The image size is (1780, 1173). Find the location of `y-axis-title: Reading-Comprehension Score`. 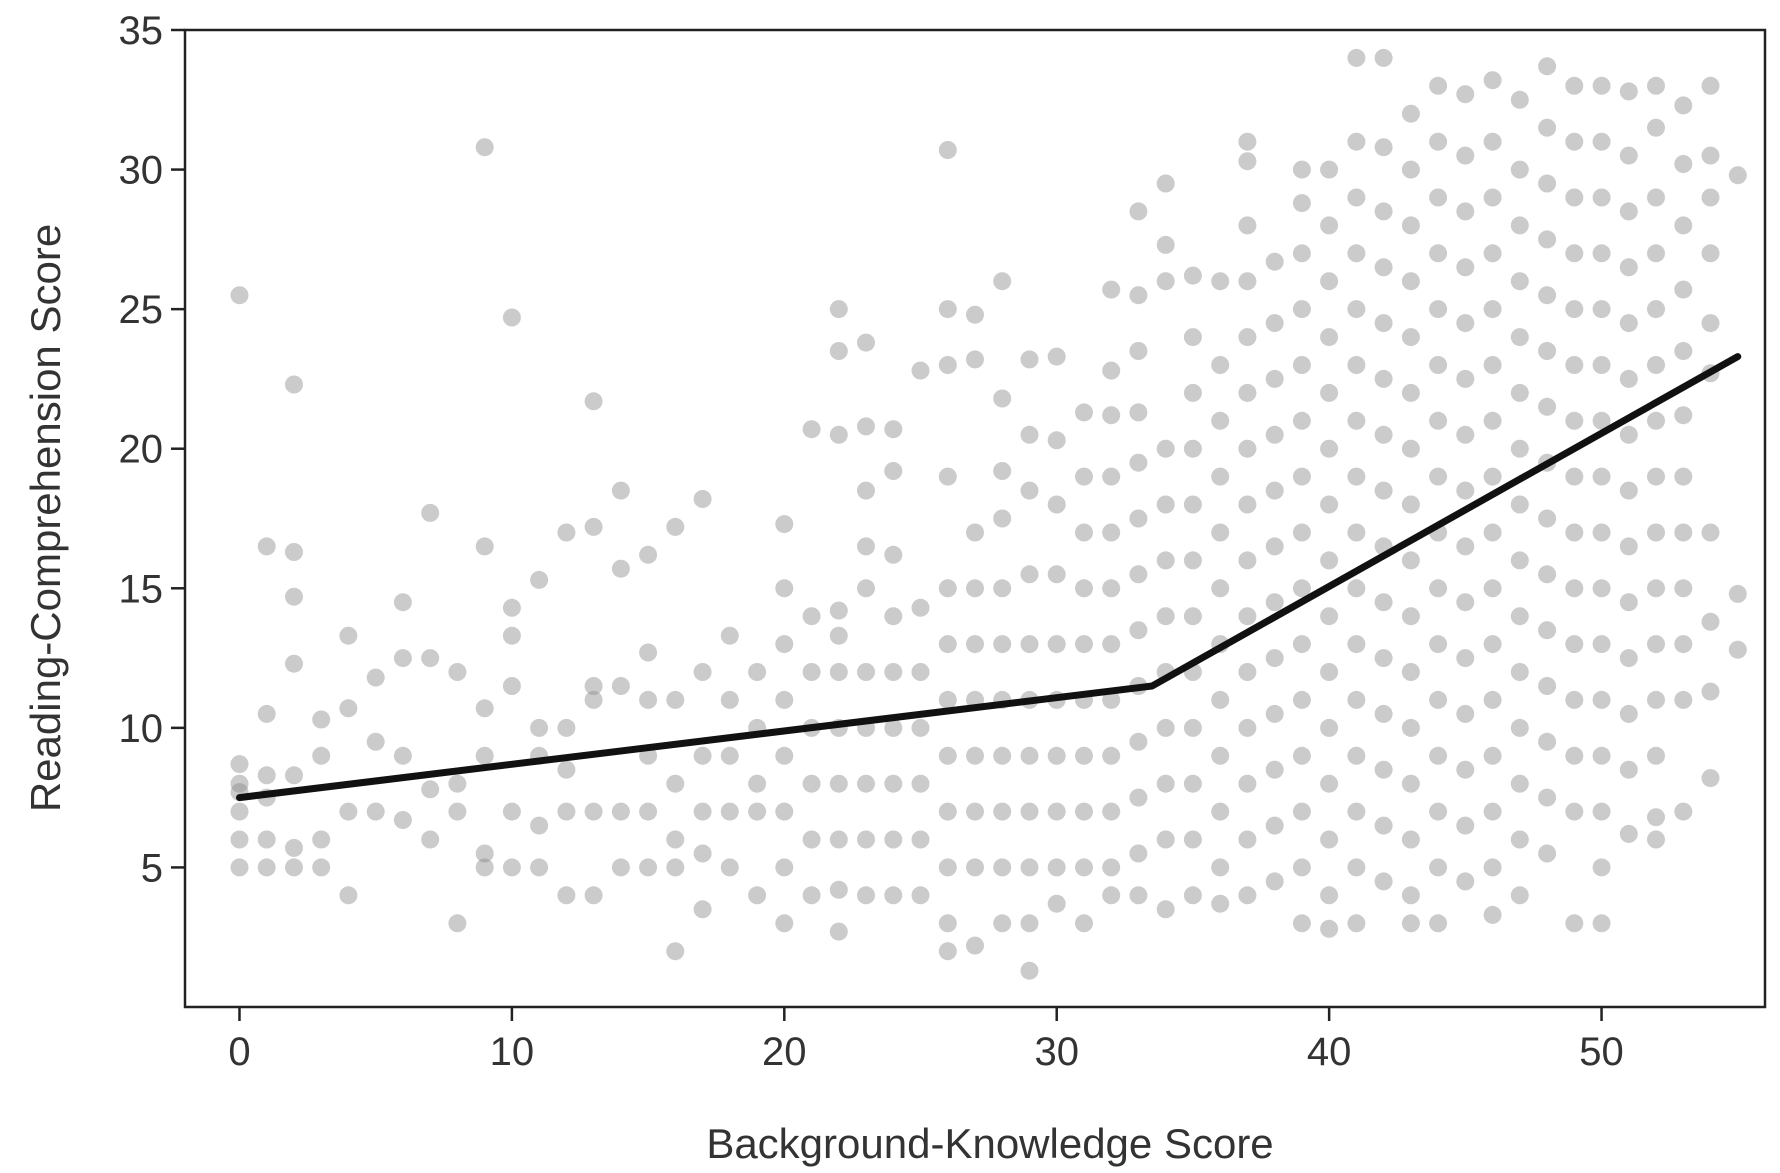

y-axis-title: Reading-Comprehension Score is located at coordinates (45, 518).